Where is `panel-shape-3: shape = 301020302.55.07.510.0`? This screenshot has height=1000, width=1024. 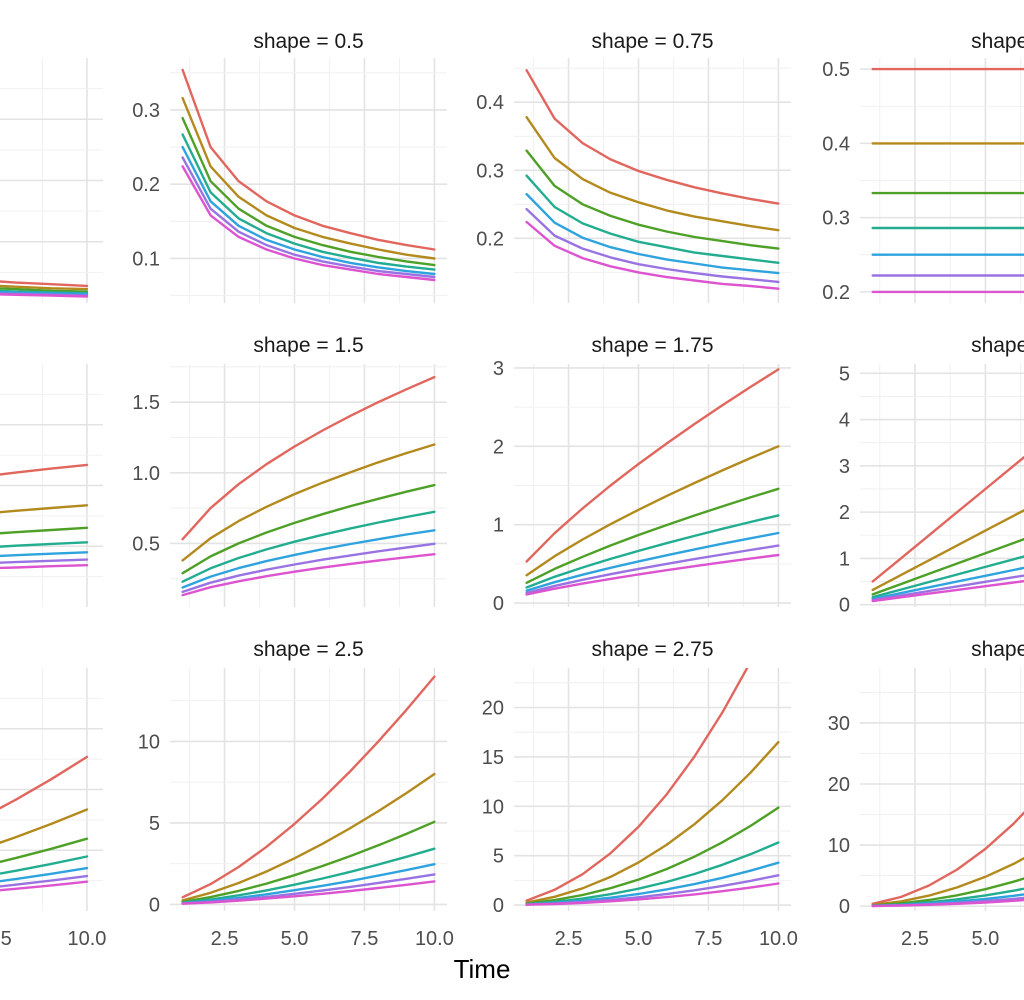 panel-shape-3: shape = 301020302.55.07.510.0 is located at coordinates (926, 794).